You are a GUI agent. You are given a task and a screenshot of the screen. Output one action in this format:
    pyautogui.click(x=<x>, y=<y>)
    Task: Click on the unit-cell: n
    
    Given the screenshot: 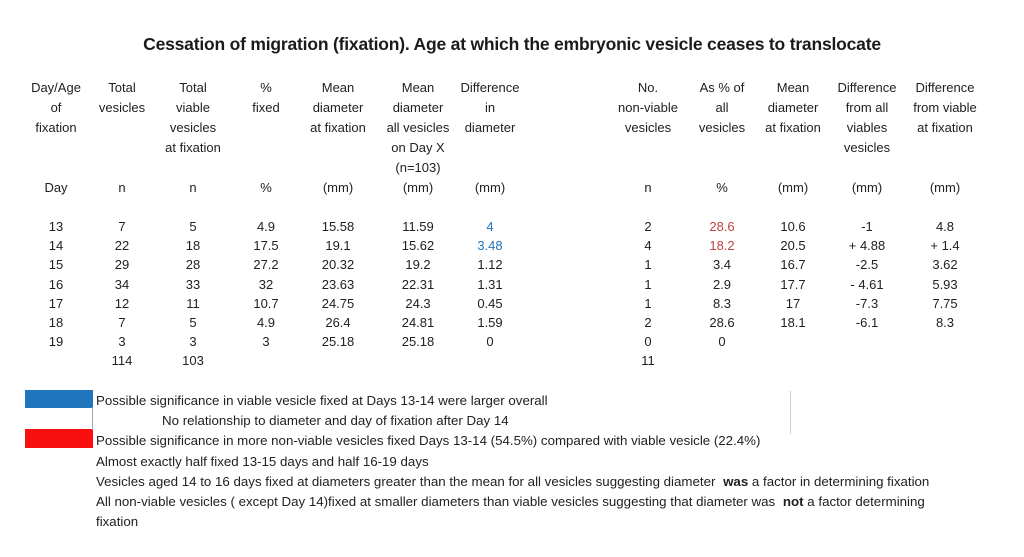 What is the action you would take?
    pyautogui.click(x=648, y=187)
    